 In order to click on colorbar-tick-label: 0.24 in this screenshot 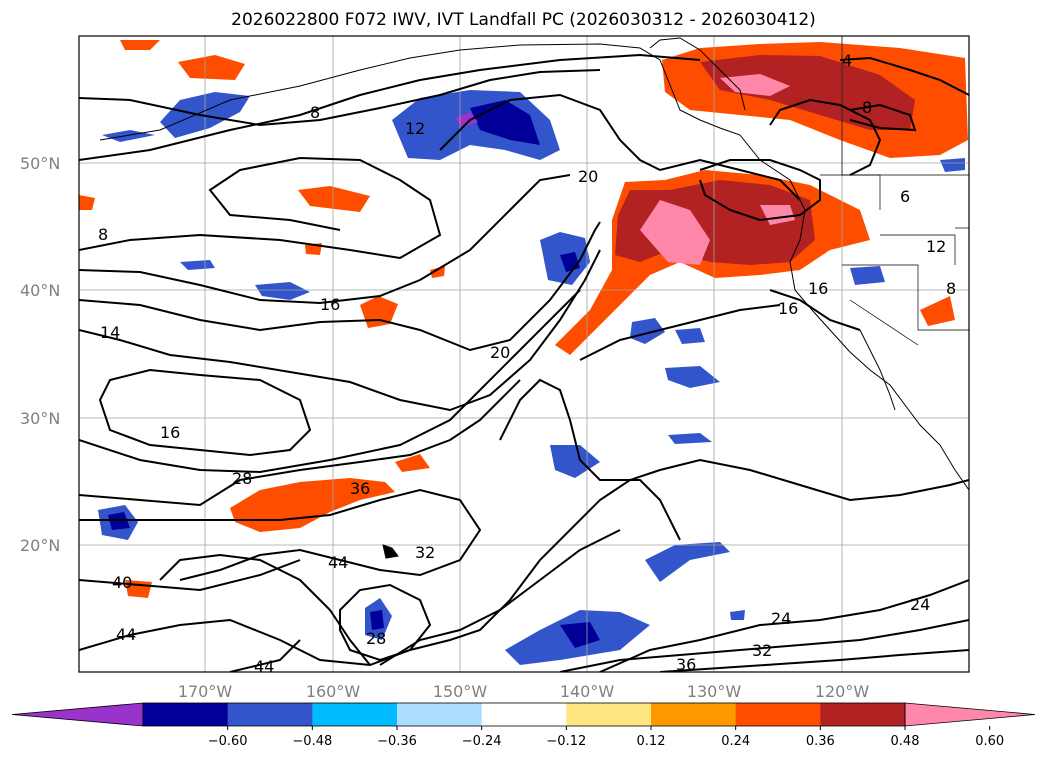, I will do `click(735, 741)`.